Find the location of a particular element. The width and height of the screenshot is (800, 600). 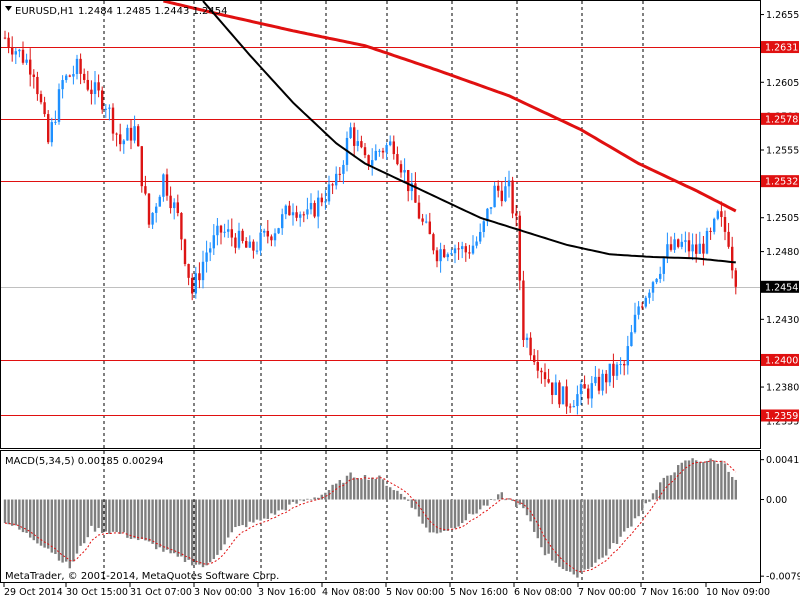

dropdown-triangle-icon is located at coordinates (8, 8).